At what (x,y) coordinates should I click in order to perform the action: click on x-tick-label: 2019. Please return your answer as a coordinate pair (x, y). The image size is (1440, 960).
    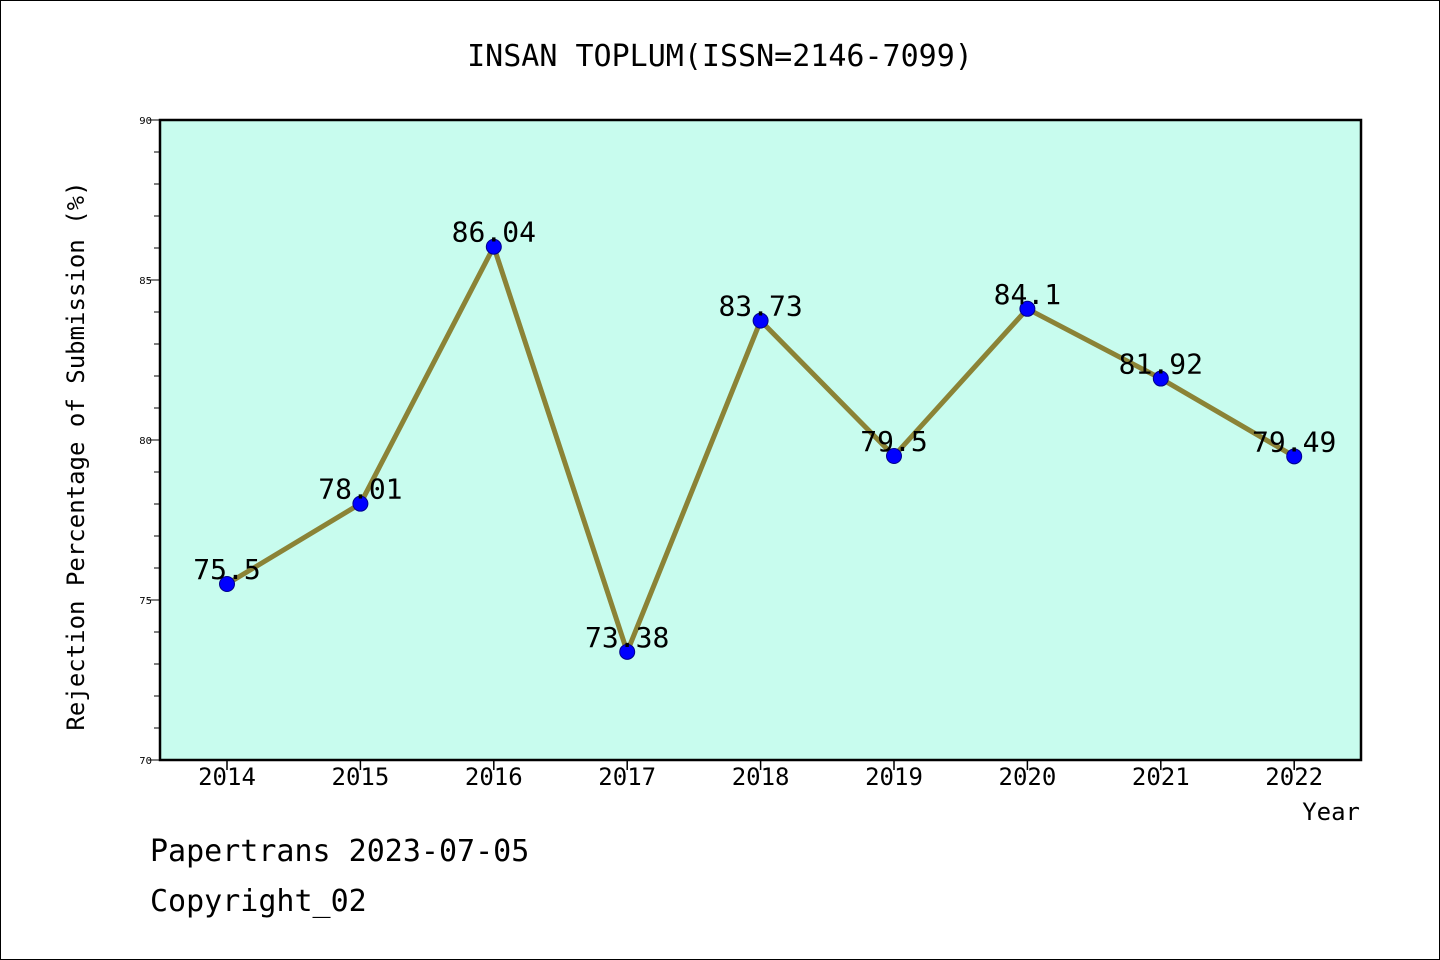
    Looking at the image, I should click on (894, 777).